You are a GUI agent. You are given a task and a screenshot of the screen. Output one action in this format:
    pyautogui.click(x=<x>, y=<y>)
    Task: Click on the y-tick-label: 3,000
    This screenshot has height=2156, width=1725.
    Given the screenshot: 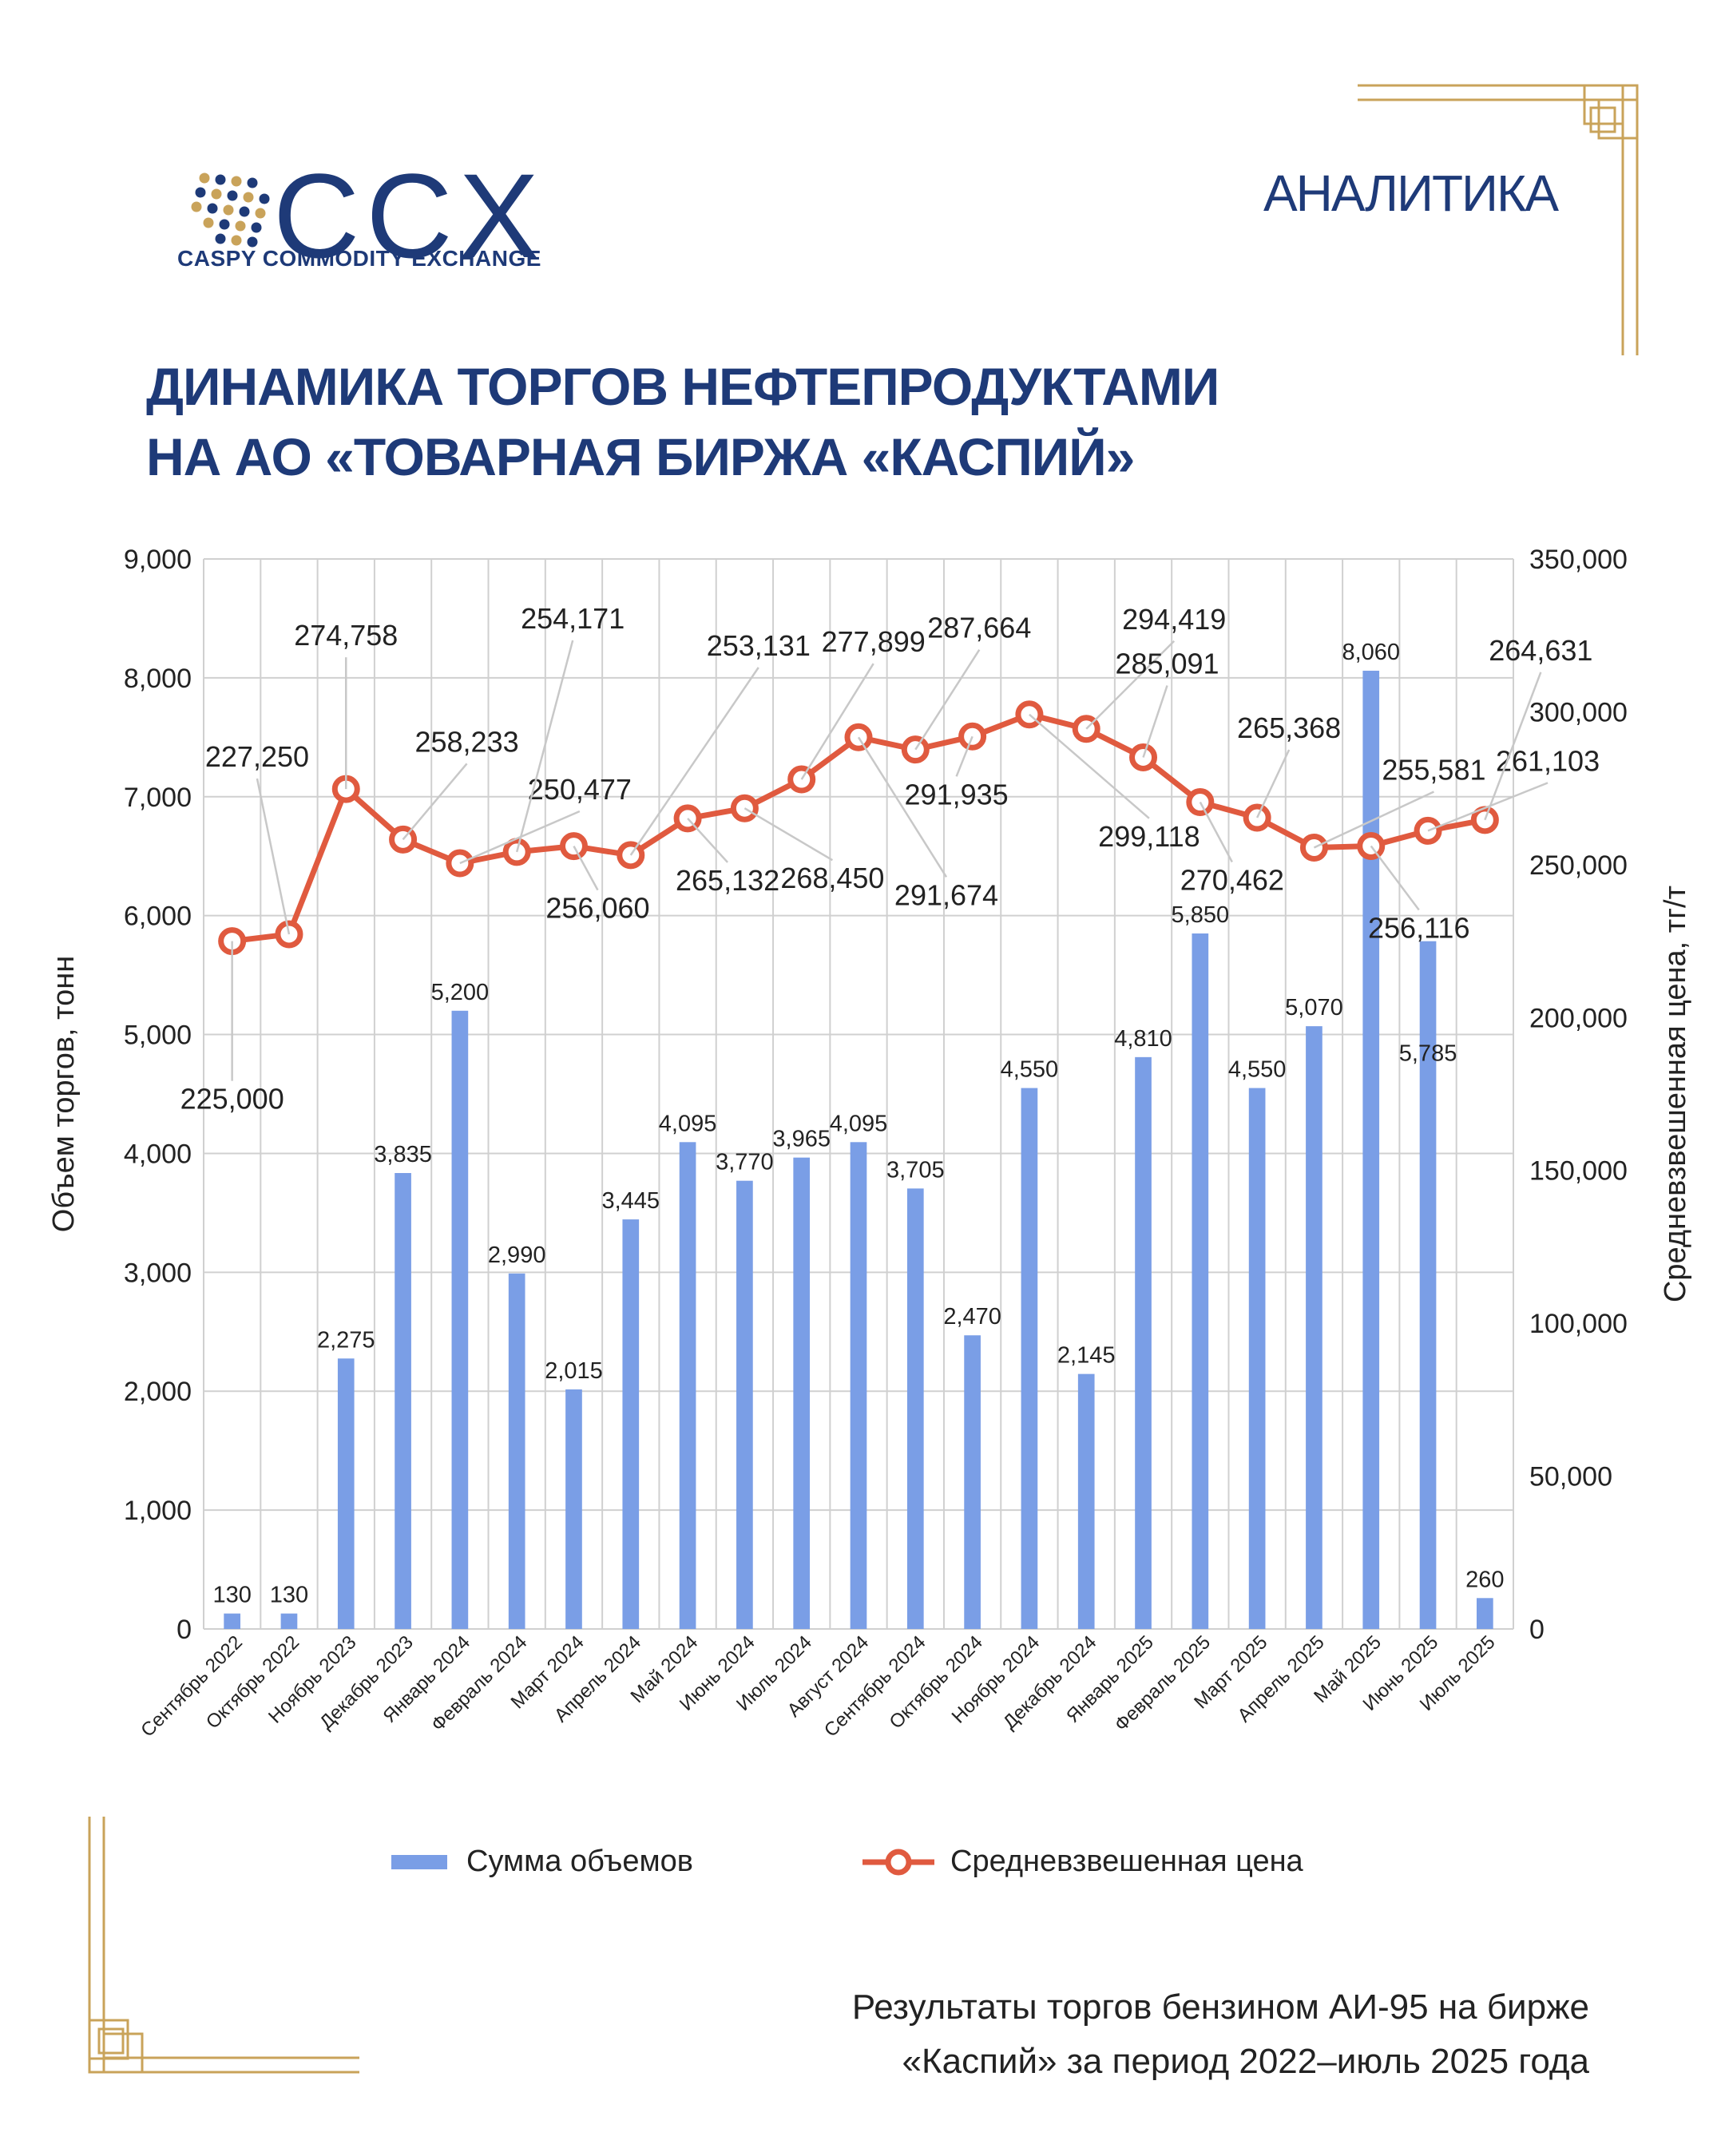 What is the action you would take?
    pyautogui.click(x=158, y=1273)
    